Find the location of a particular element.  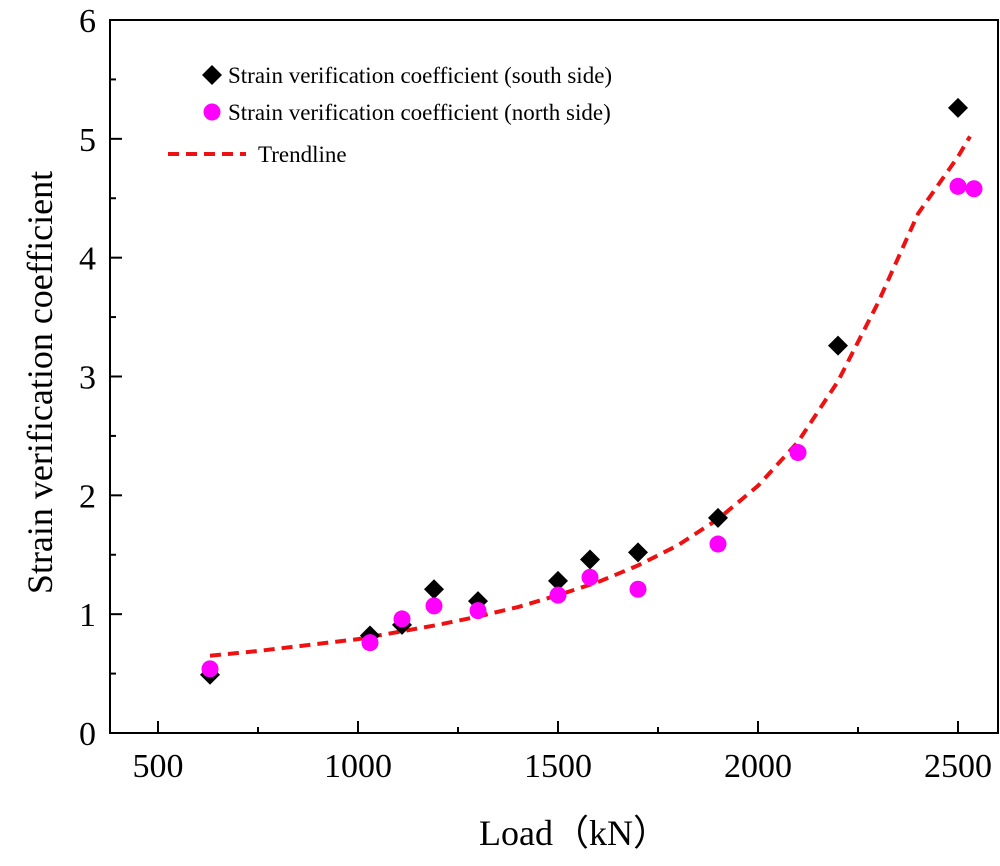

y-tick-label: 4 is located at coordinates (87, 259).